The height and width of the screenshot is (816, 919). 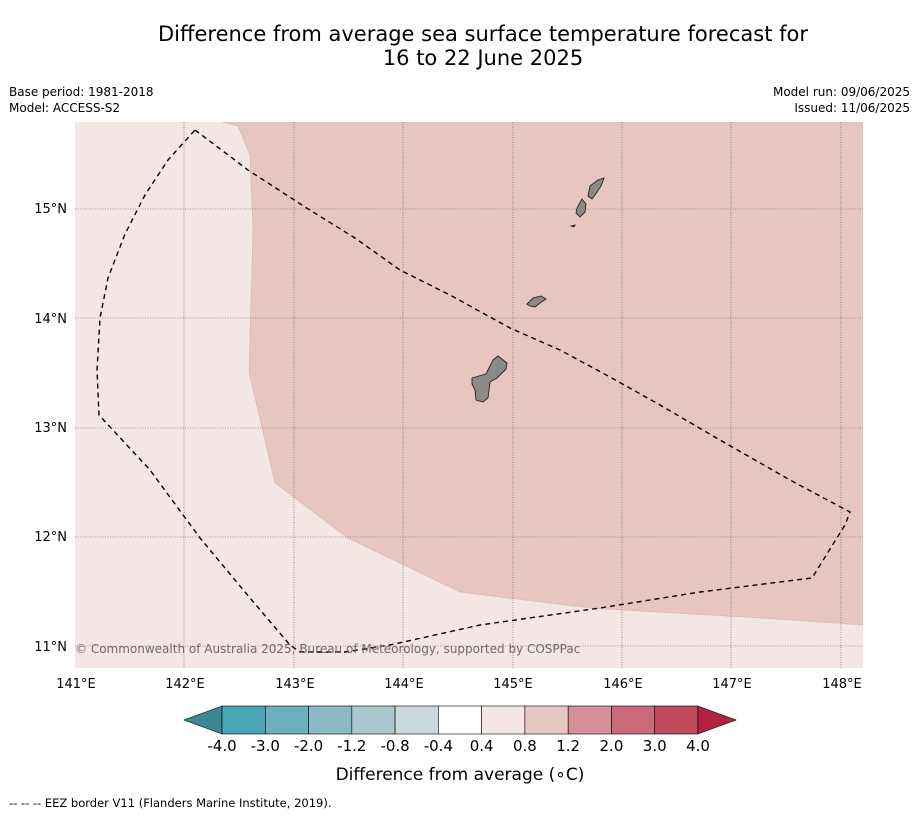 I want to click on model-name: Model: ACCESS-S2, so click(x=65, y=108).